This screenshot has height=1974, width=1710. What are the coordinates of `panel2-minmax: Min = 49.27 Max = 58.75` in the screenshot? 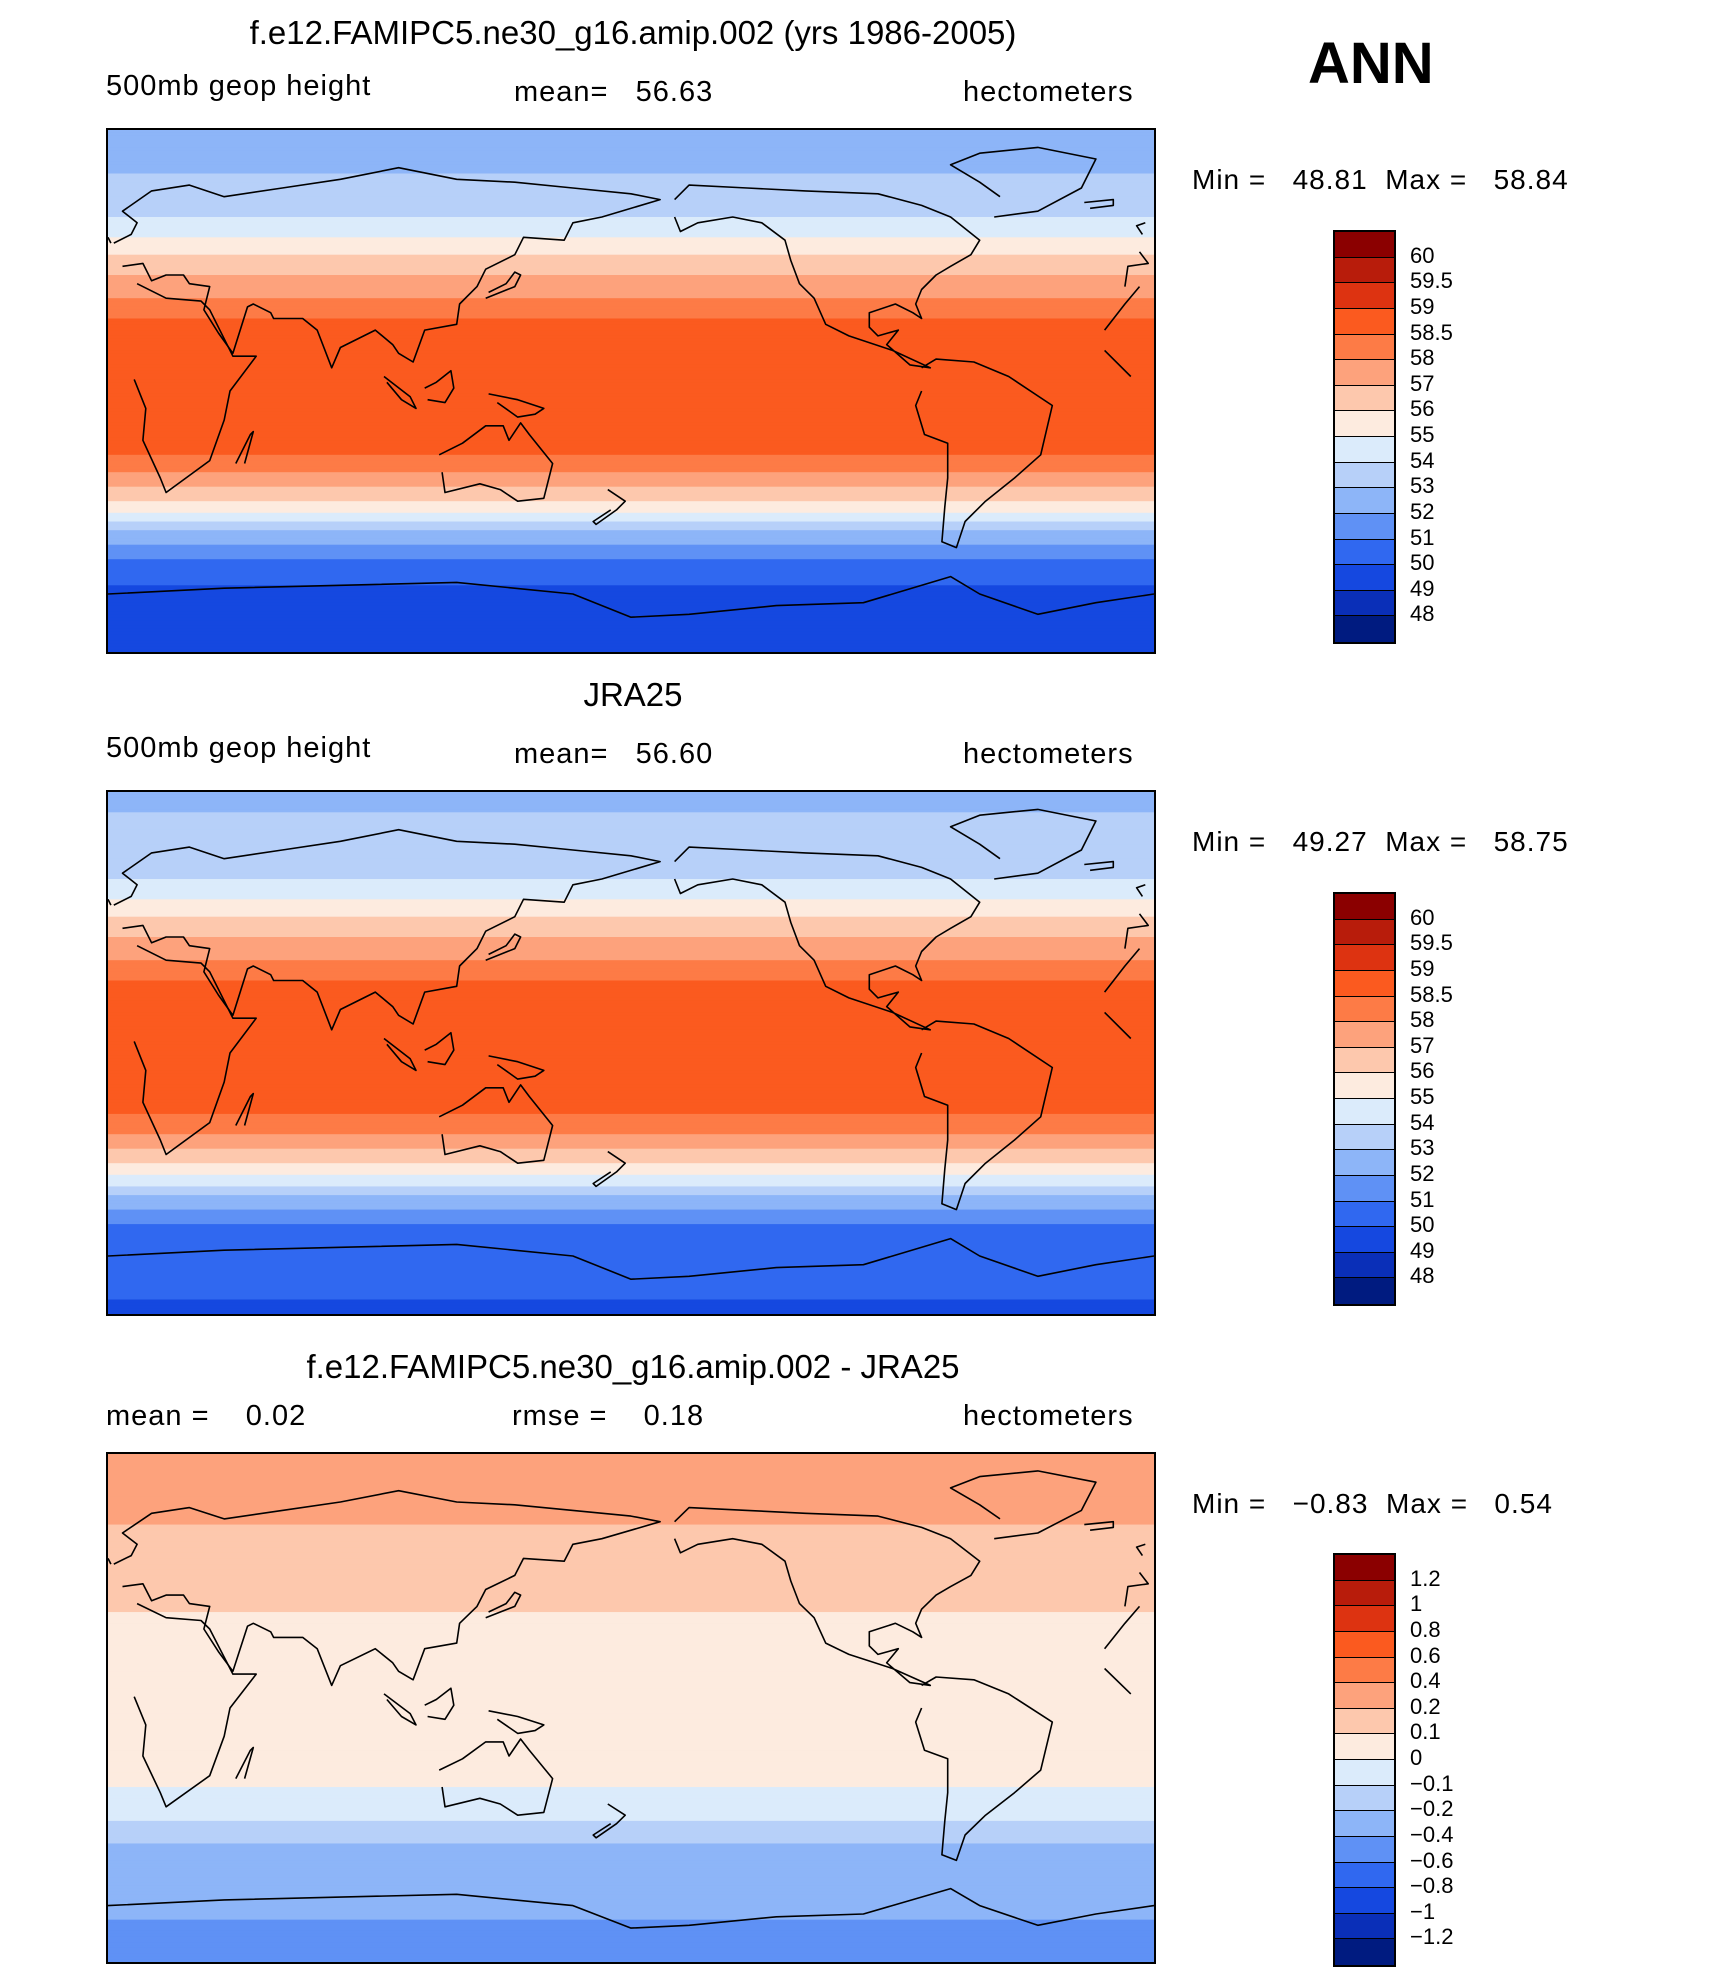 It's located at (1380, 841).